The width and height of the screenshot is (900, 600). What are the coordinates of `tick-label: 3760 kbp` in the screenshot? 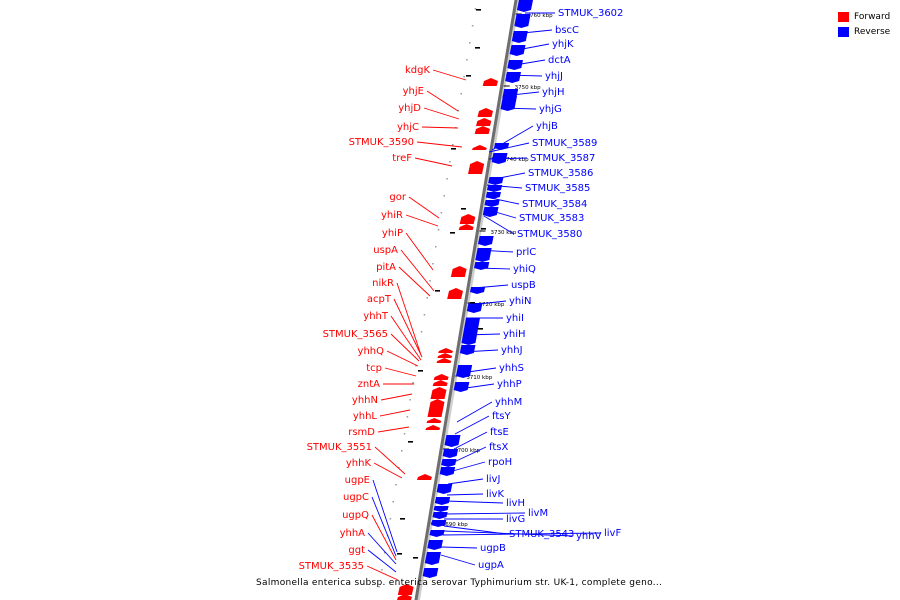 It's located at (540, 16).